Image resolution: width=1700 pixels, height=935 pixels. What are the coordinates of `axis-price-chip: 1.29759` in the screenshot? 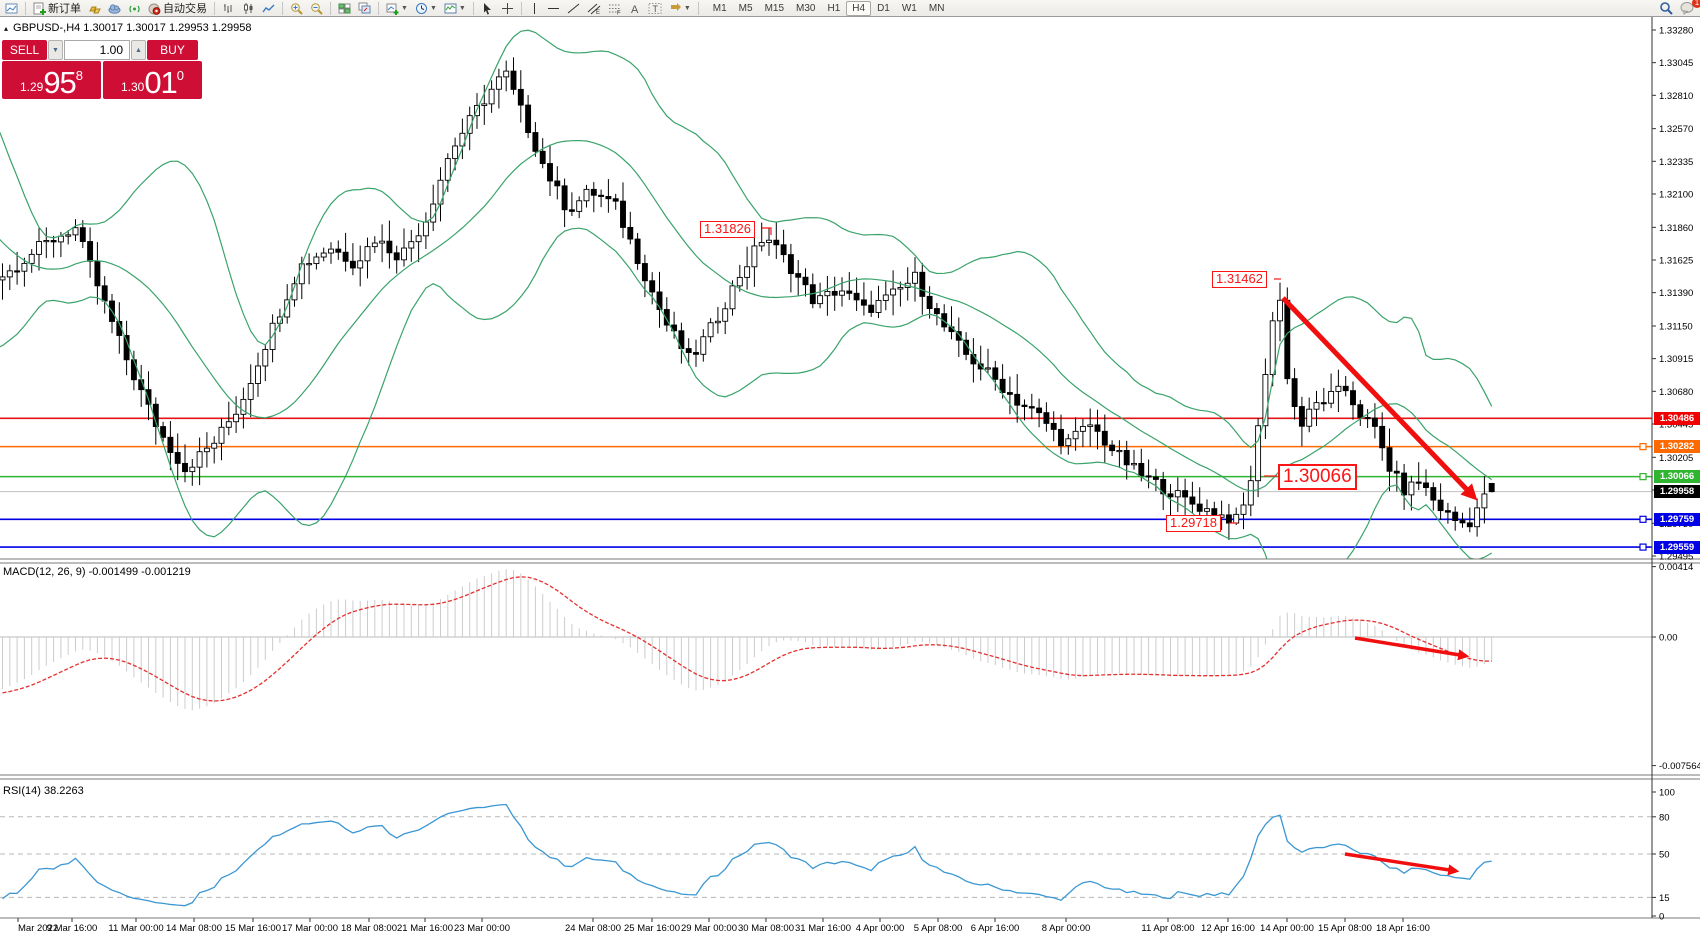 It's located at (1677, 519).